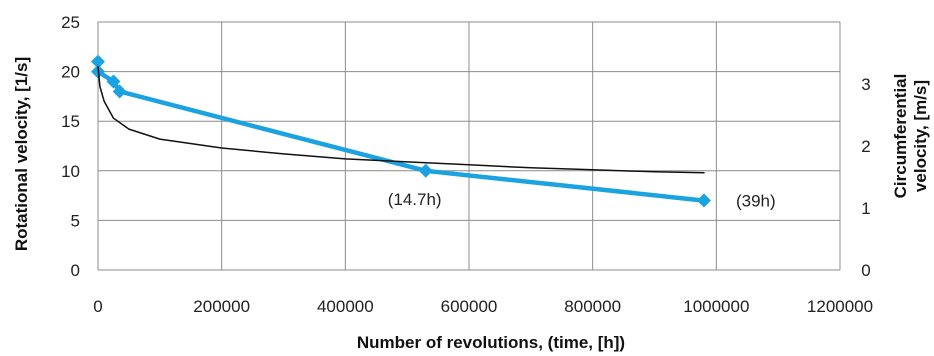 Image resolution: width=934 pixels, height=356 pixels. What do you see at coordinates (582, 200) in the screenshot?
I see `annotations: (14.7h) (39h)` at bounding box center [582, 200].